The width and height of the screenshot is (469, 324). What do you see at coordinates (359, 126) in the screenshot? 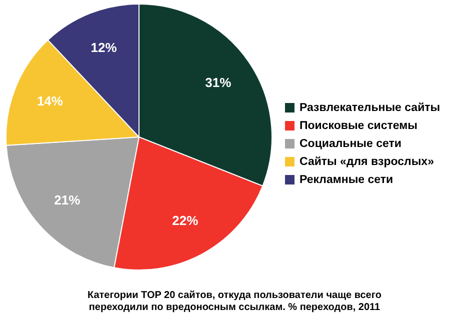
I see `legend-label: Поисковые системы` at bounding box center [359, 126].